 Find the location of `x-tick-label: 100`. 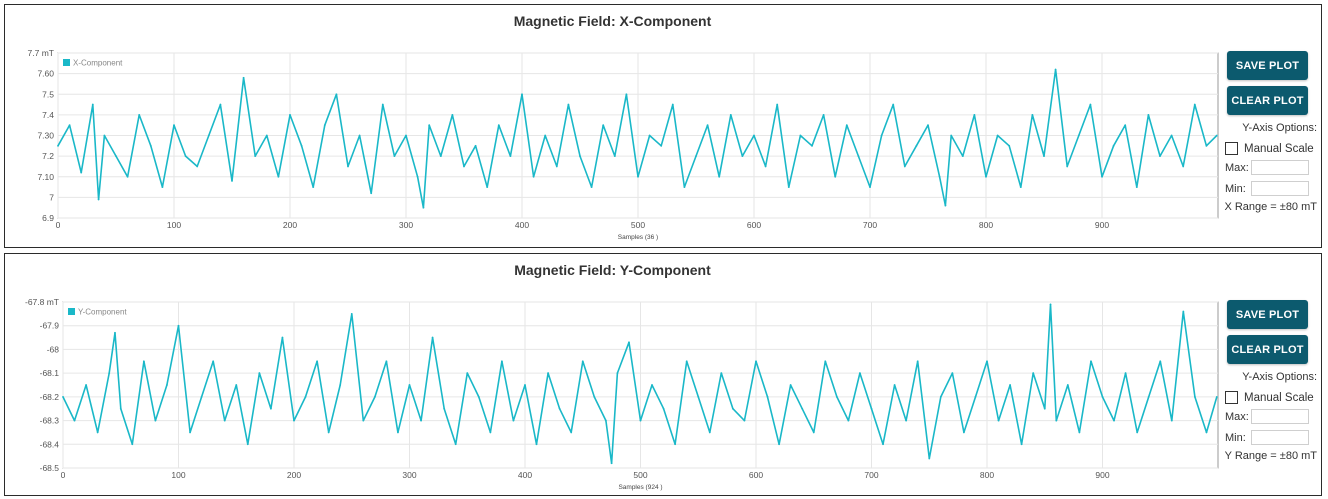

x-tick-label: 100 is located at coordinates (178, 475).